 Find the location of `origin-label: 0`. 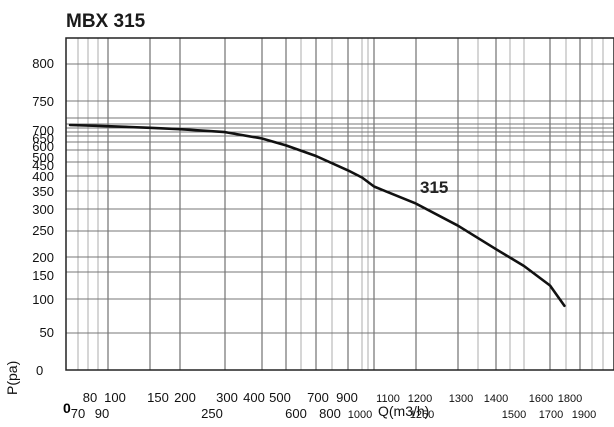

origin-label: 0 is located at coordinates (67, 408).